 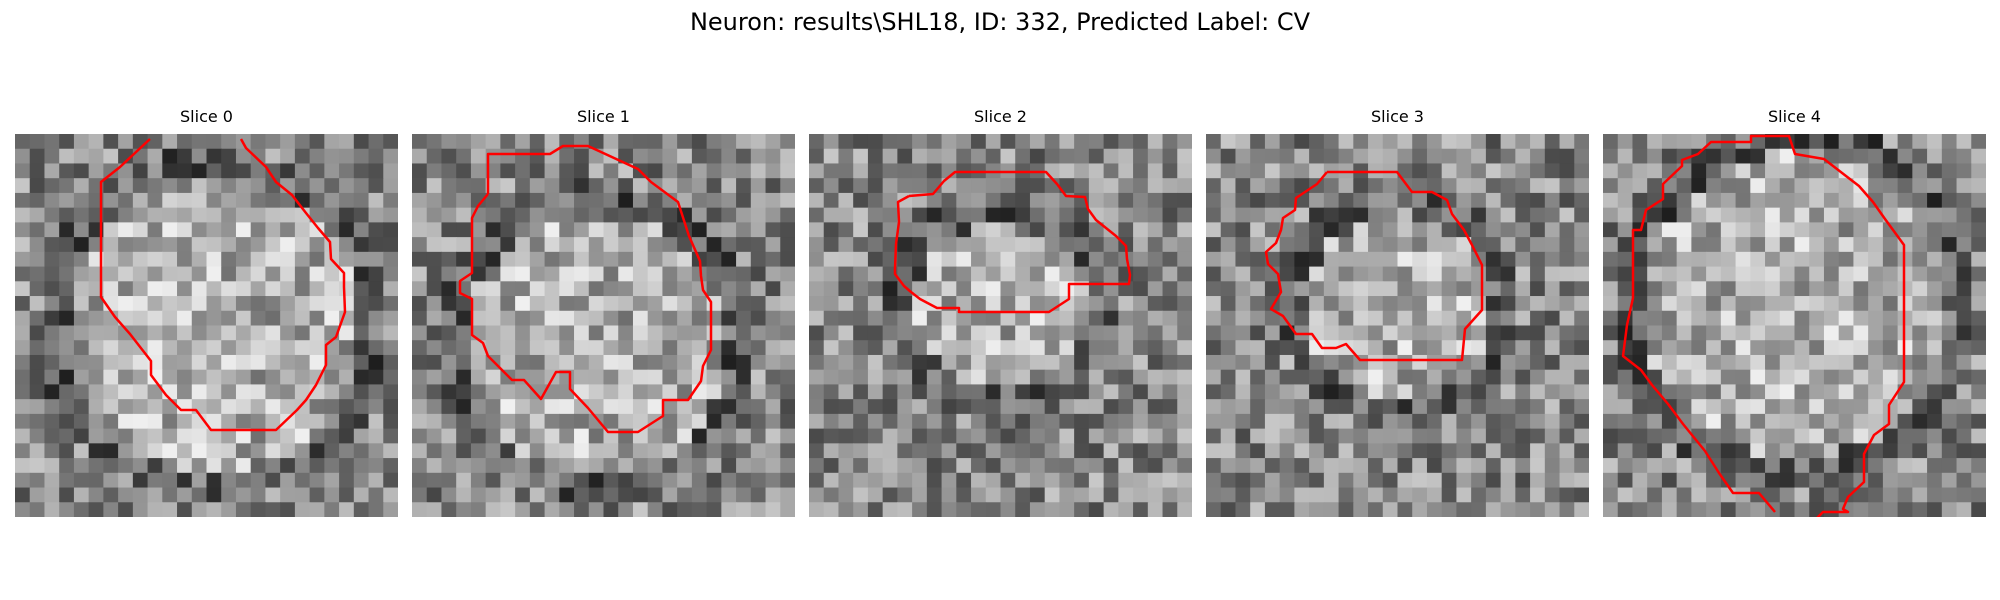 What do you see at coordinates (1794, 312) in the screenshot?
I see `slice-panel-4: Slice 4` at bounding box center [1794, 312].